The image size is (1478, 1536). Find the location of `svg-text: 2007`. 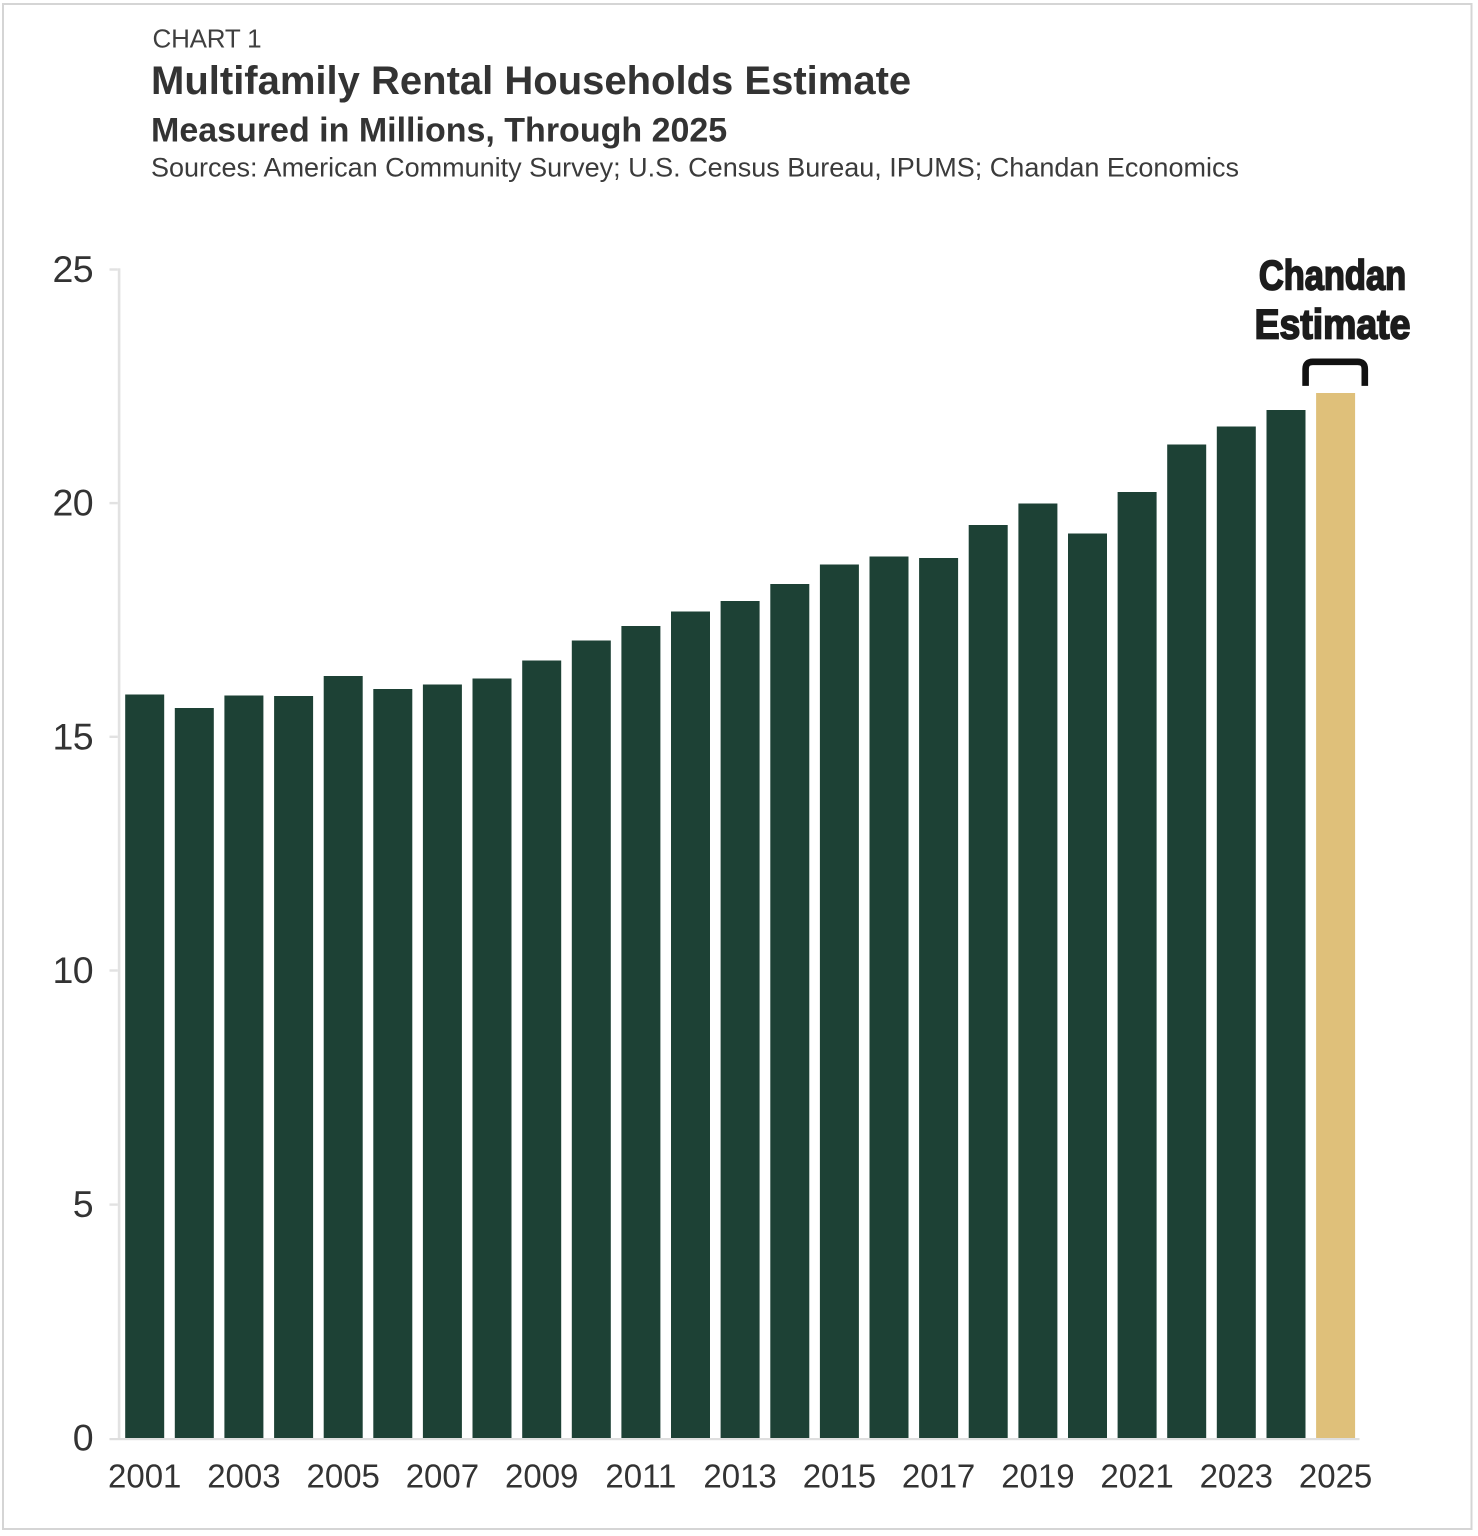

svg-text: 2007 is located at coordinates (442, 1475).